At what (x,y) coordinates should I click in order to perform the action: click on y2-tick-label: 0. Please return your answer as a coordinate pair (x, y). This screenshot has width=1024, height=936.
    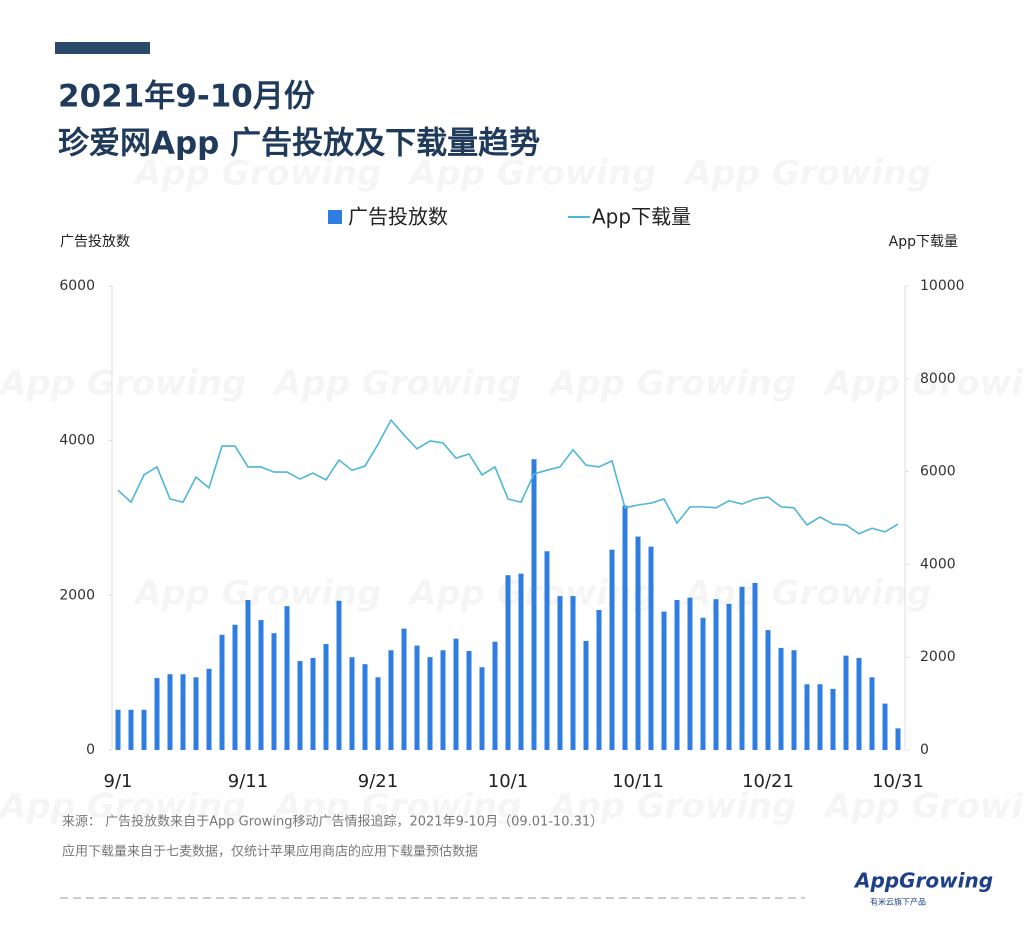
    Looking at the image, I should click on (924, 750).